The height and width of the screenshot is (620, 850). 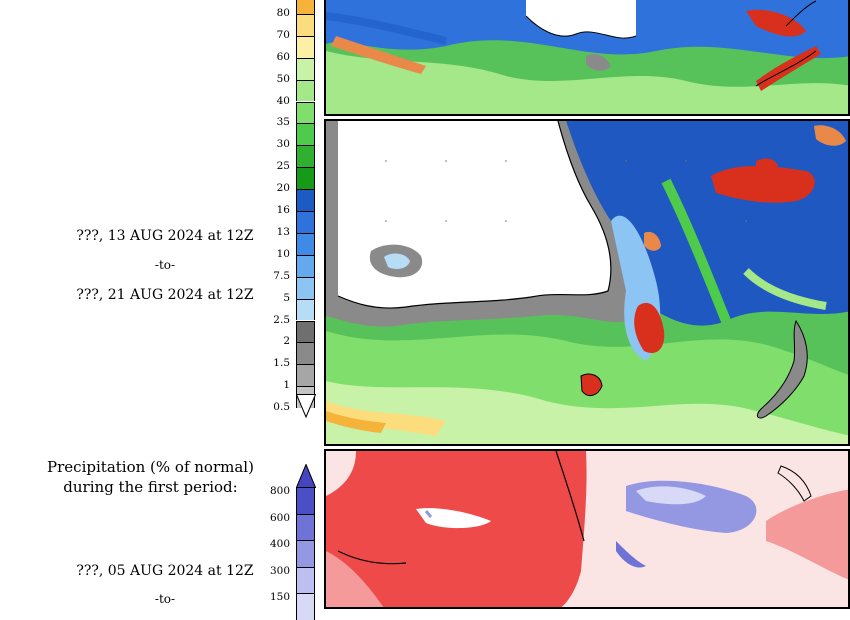 What do you see at coordinates (165, 571) in the screenshot?
I see `normal-period-start-date: ???, 05 AUG 2024 at 12Z` at bounding box center [165, 571].